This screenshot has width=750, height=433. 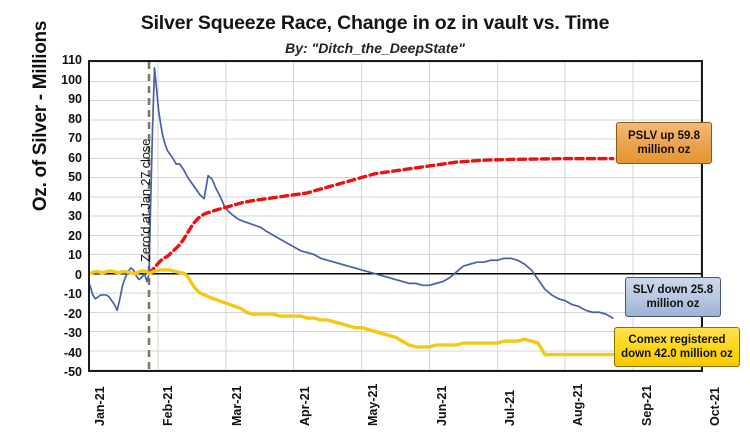 I want to click on y-axis-tick-label: -50, so click(x=72, y=372).